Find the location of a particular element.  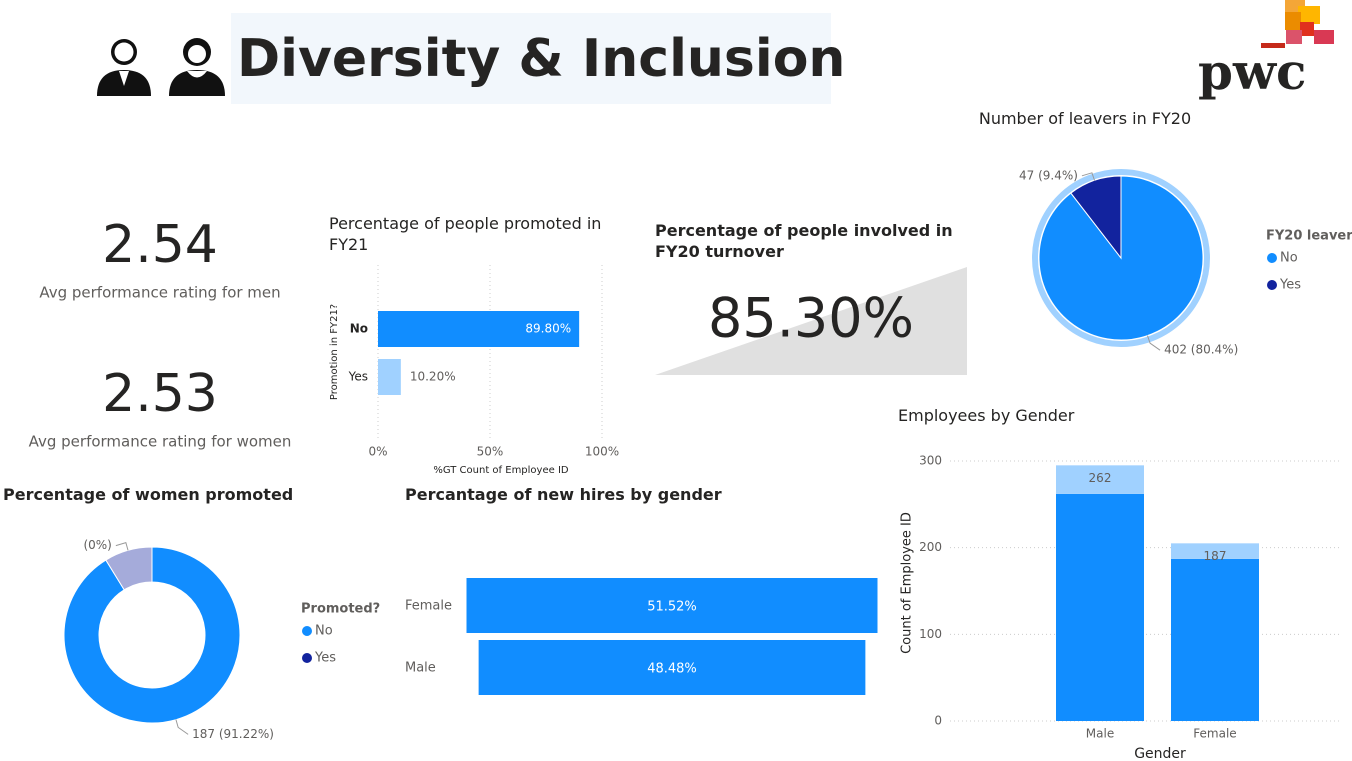

data-label: 48.48% is located at coordinates (672, 669).